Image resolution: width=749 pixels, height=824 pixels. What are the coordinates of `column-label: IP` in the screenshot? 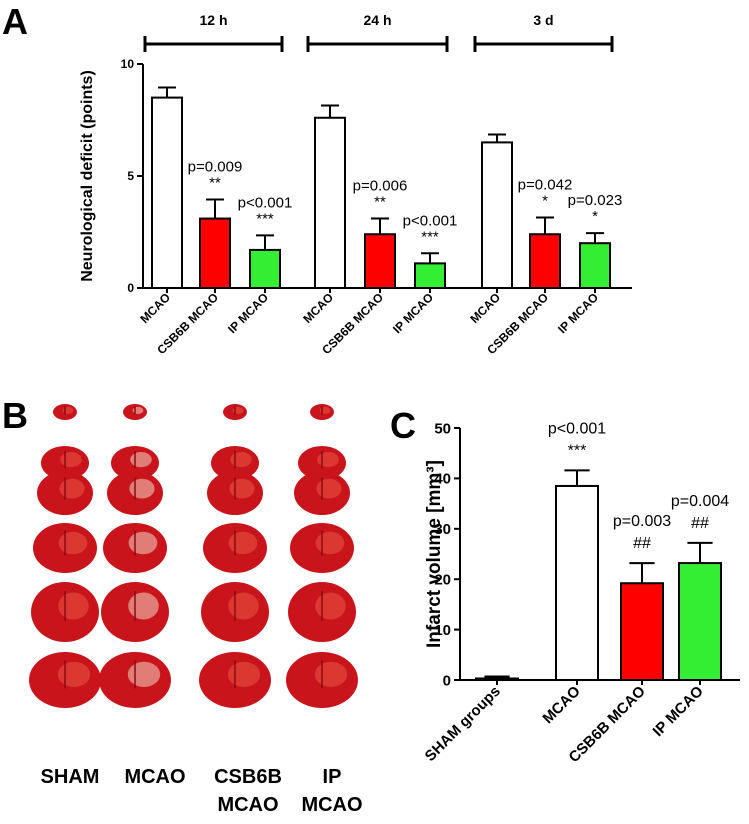 It's located at (332, 777).